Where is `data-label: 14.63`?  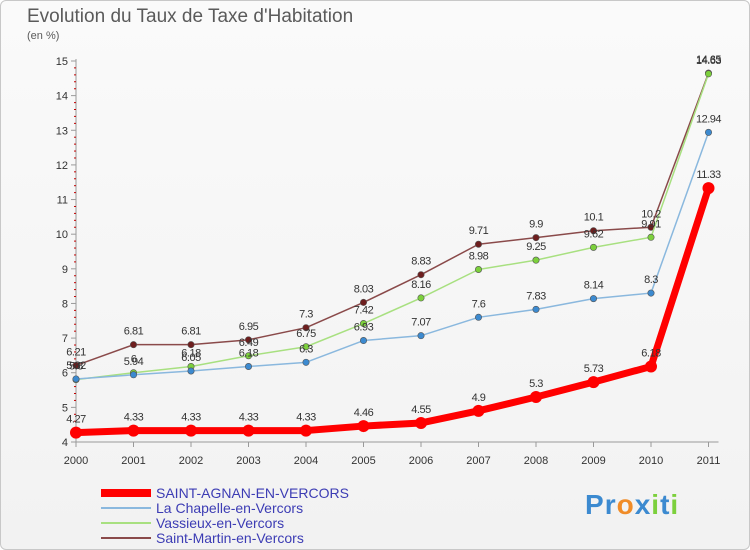
data-label: 14.63 is located at coordinates (708, 61).